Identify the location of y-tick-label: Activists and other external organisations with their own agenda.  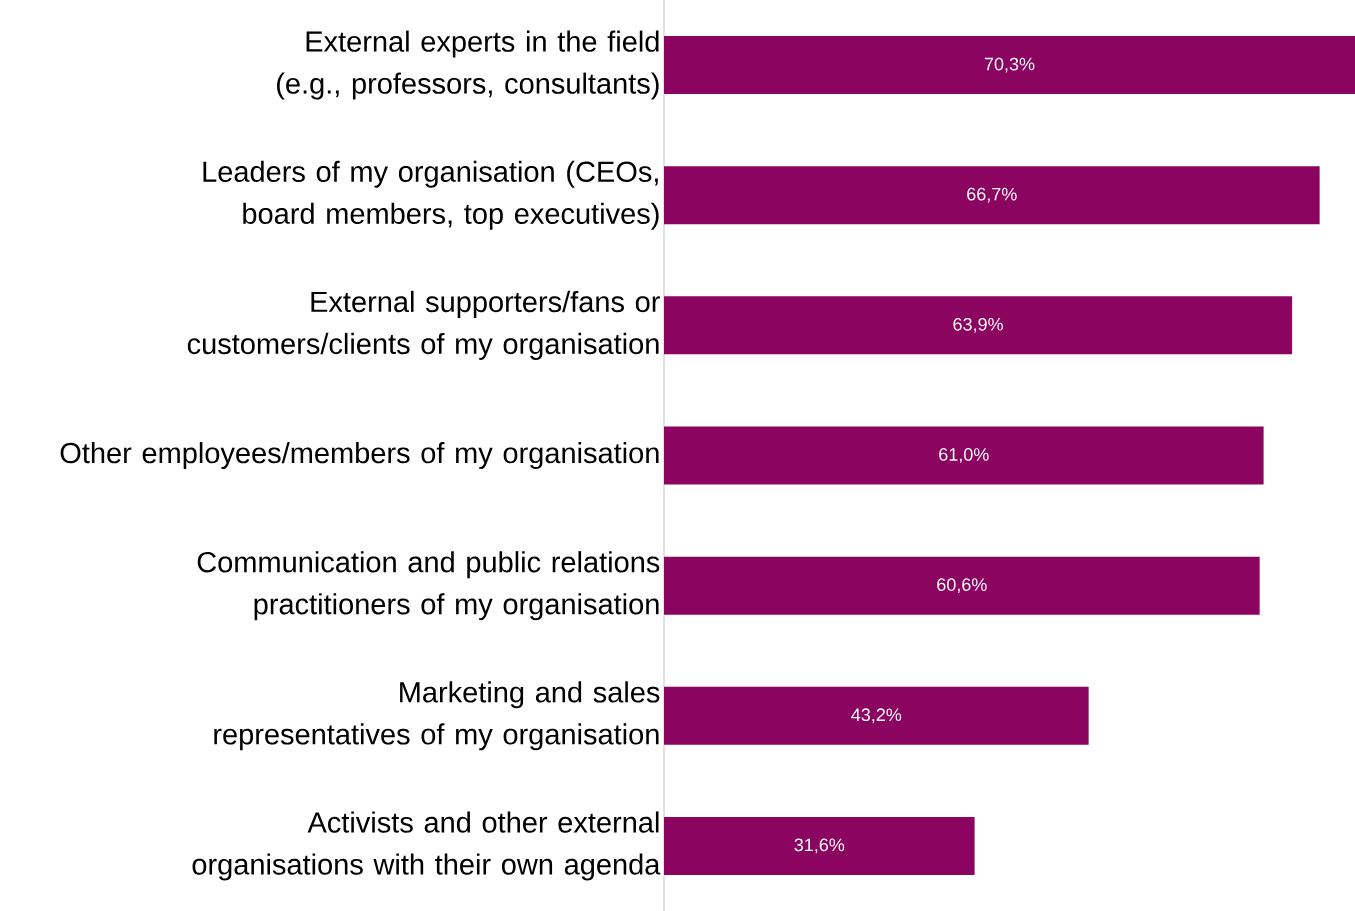
(426, 846).